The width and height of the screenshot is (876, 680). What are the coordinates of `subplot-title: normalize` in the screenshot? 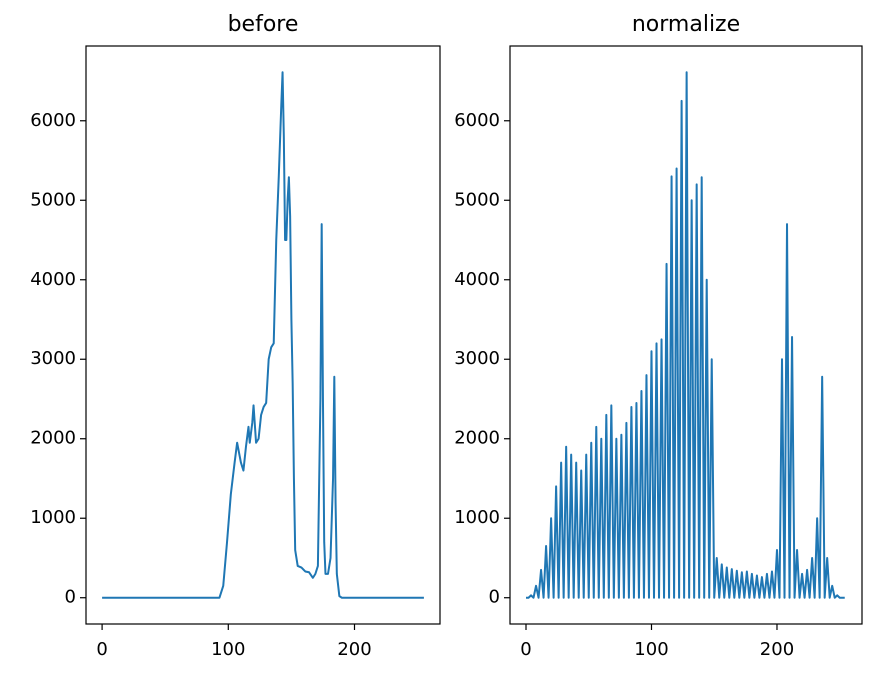 It's located at (686, 24).